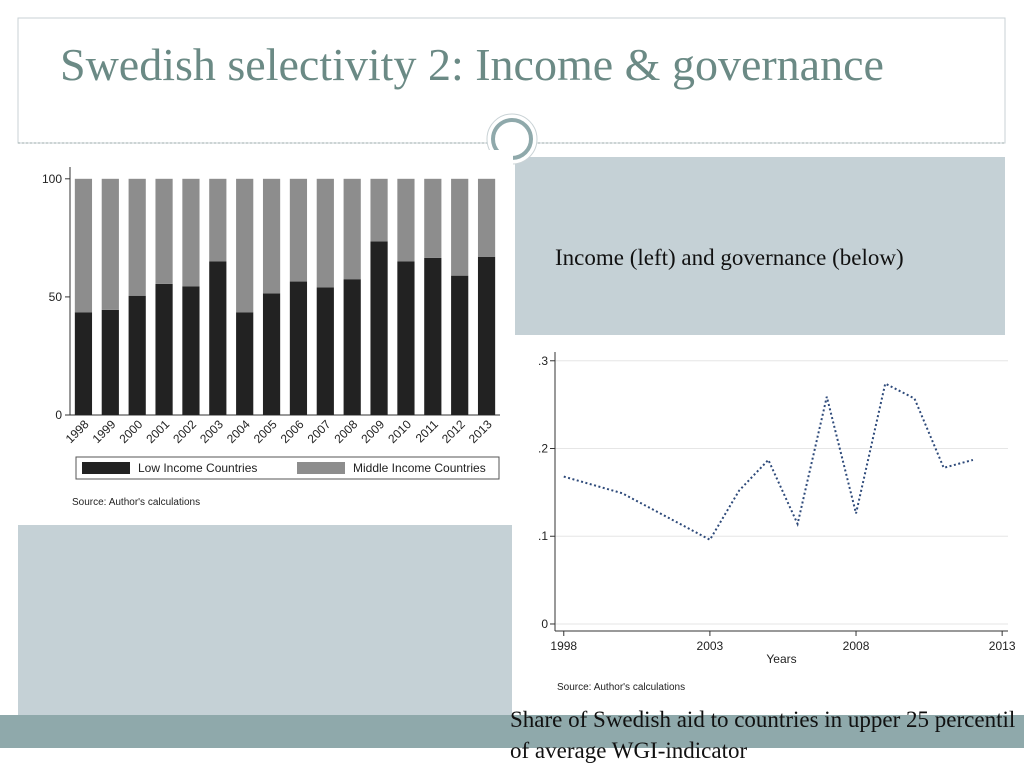  What do you see at coordinates (197, 468) in the screenshot?
I see `legend-label: Low Income Countries` at bounding box center [197, 468].